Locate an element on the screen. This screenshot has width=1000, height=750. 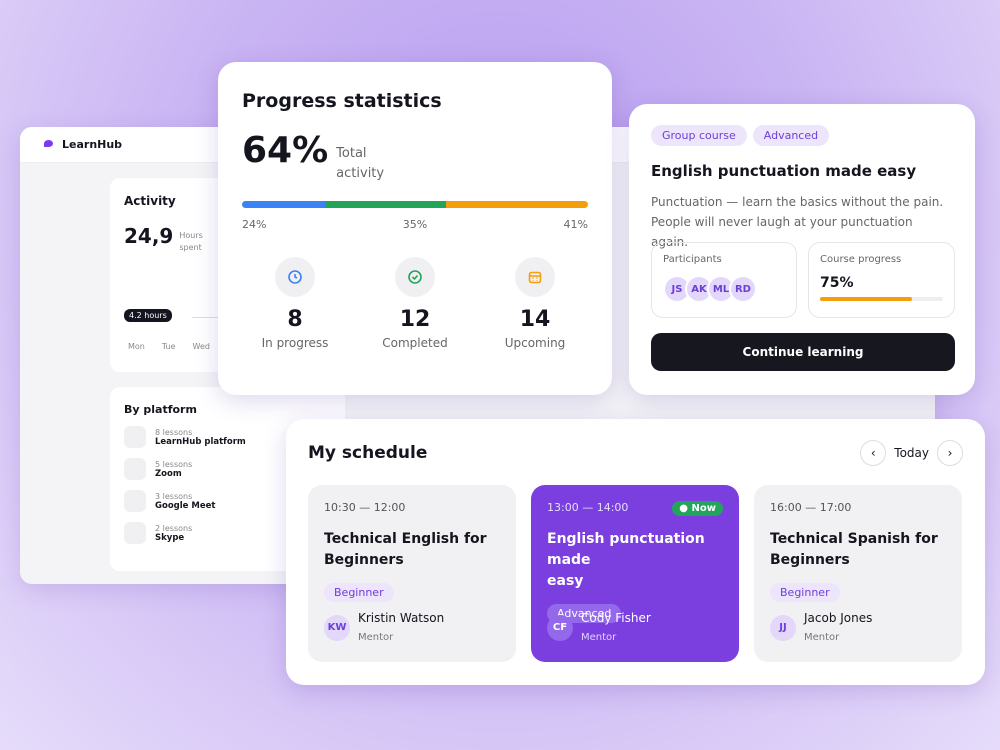
caption: Total is located at coordinates (351, 153).